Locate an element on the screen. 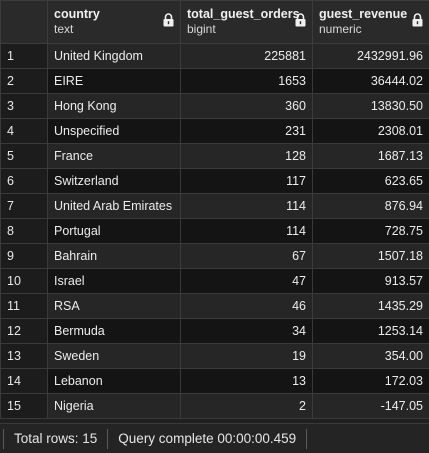 The image size is (429, 453). cell-guest-revenue: 2432991.96 is located at coordinates (371, 56).